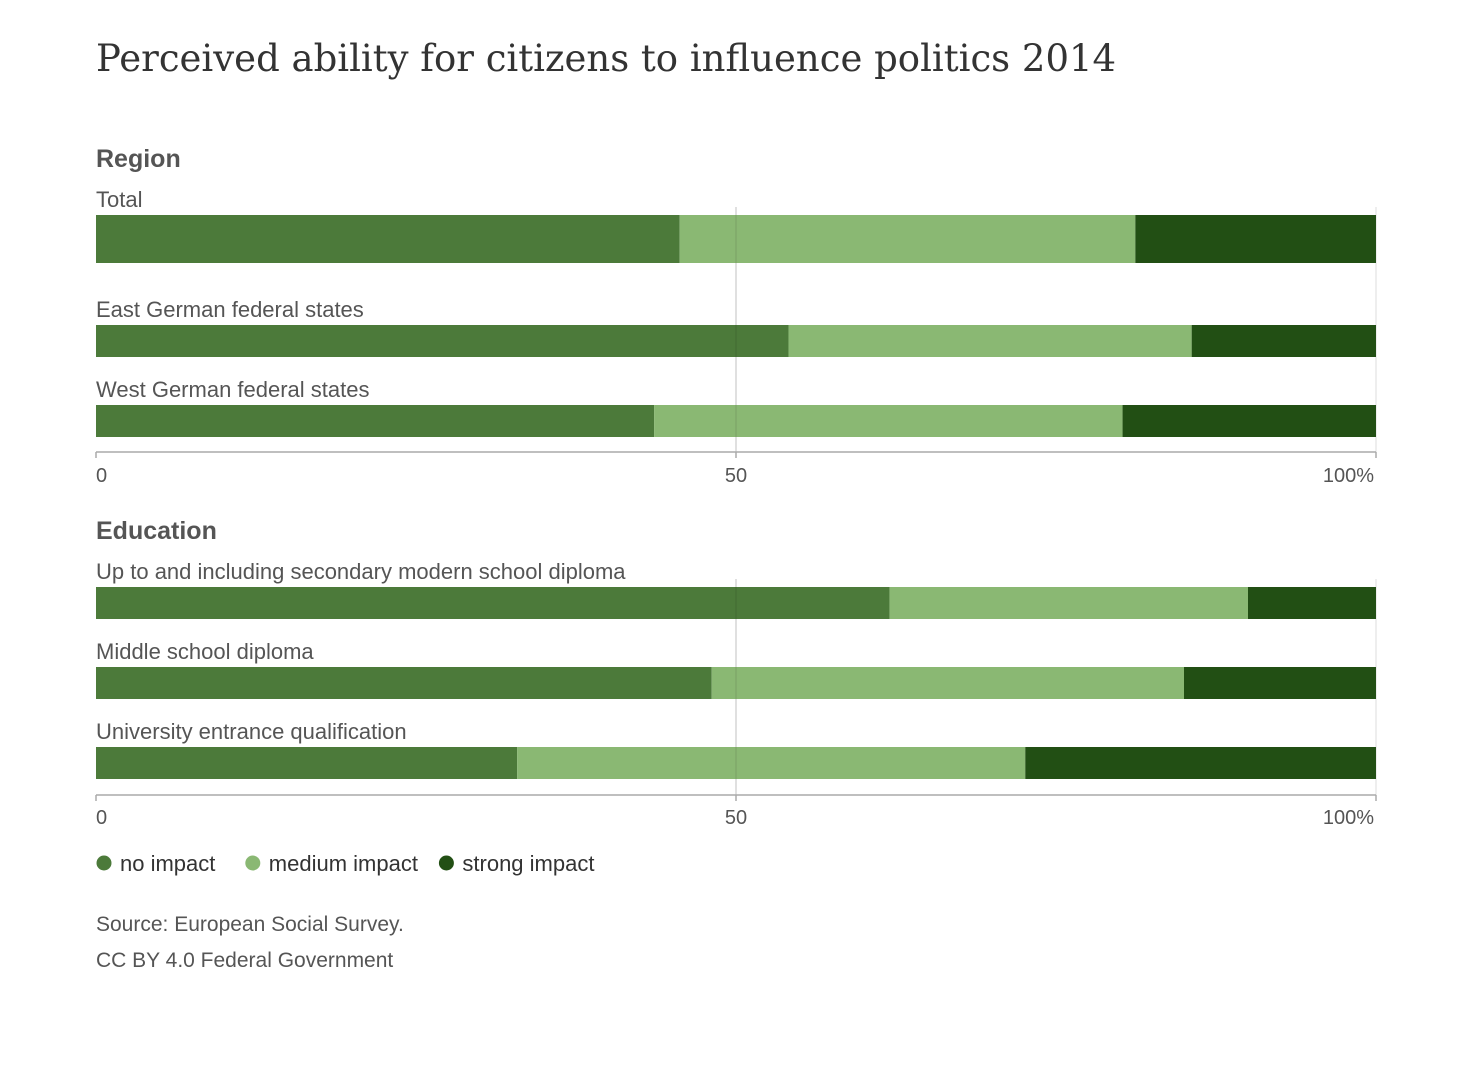  Describe the element at coordinates (244, 960) in the screenshot. I see `license-line: CC BY 4.0 Federal Government` at that location.